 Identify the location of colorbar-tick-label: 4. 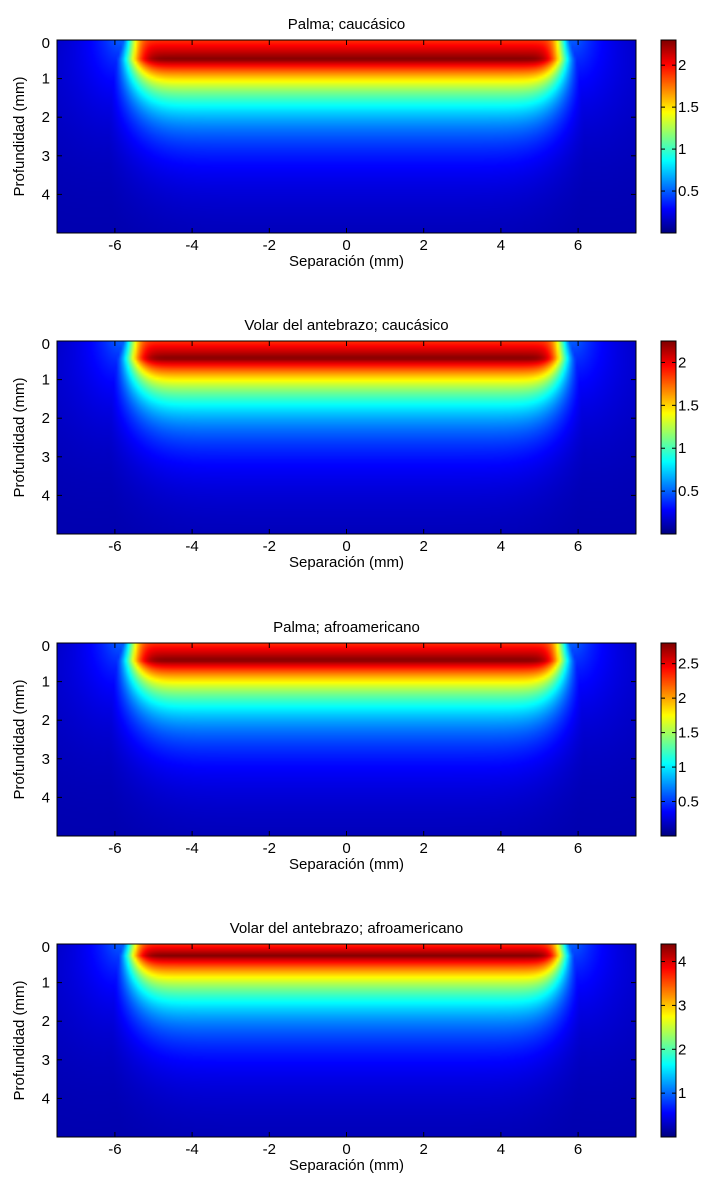
(682, 962).